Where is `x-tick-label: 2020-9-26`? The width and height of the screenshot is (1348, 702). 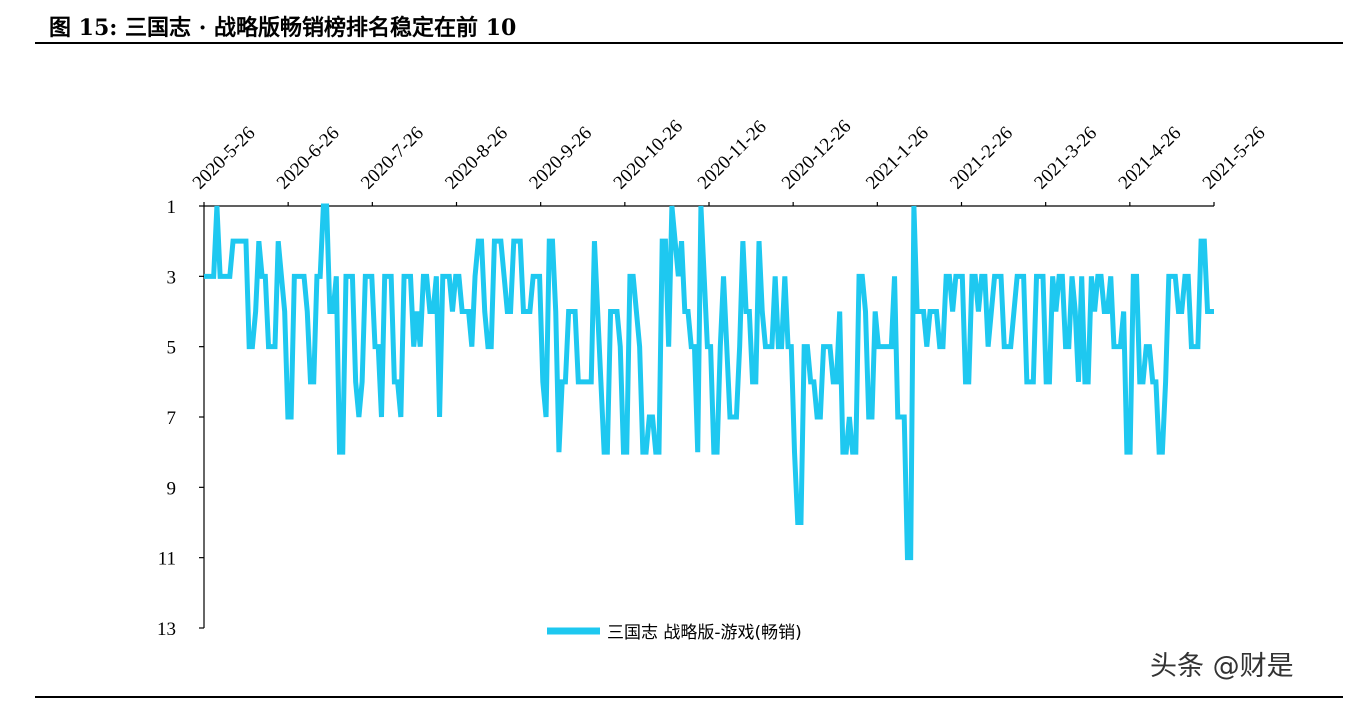
x-tick-label: 2020-9-26 is located at coordinates (560, 158).